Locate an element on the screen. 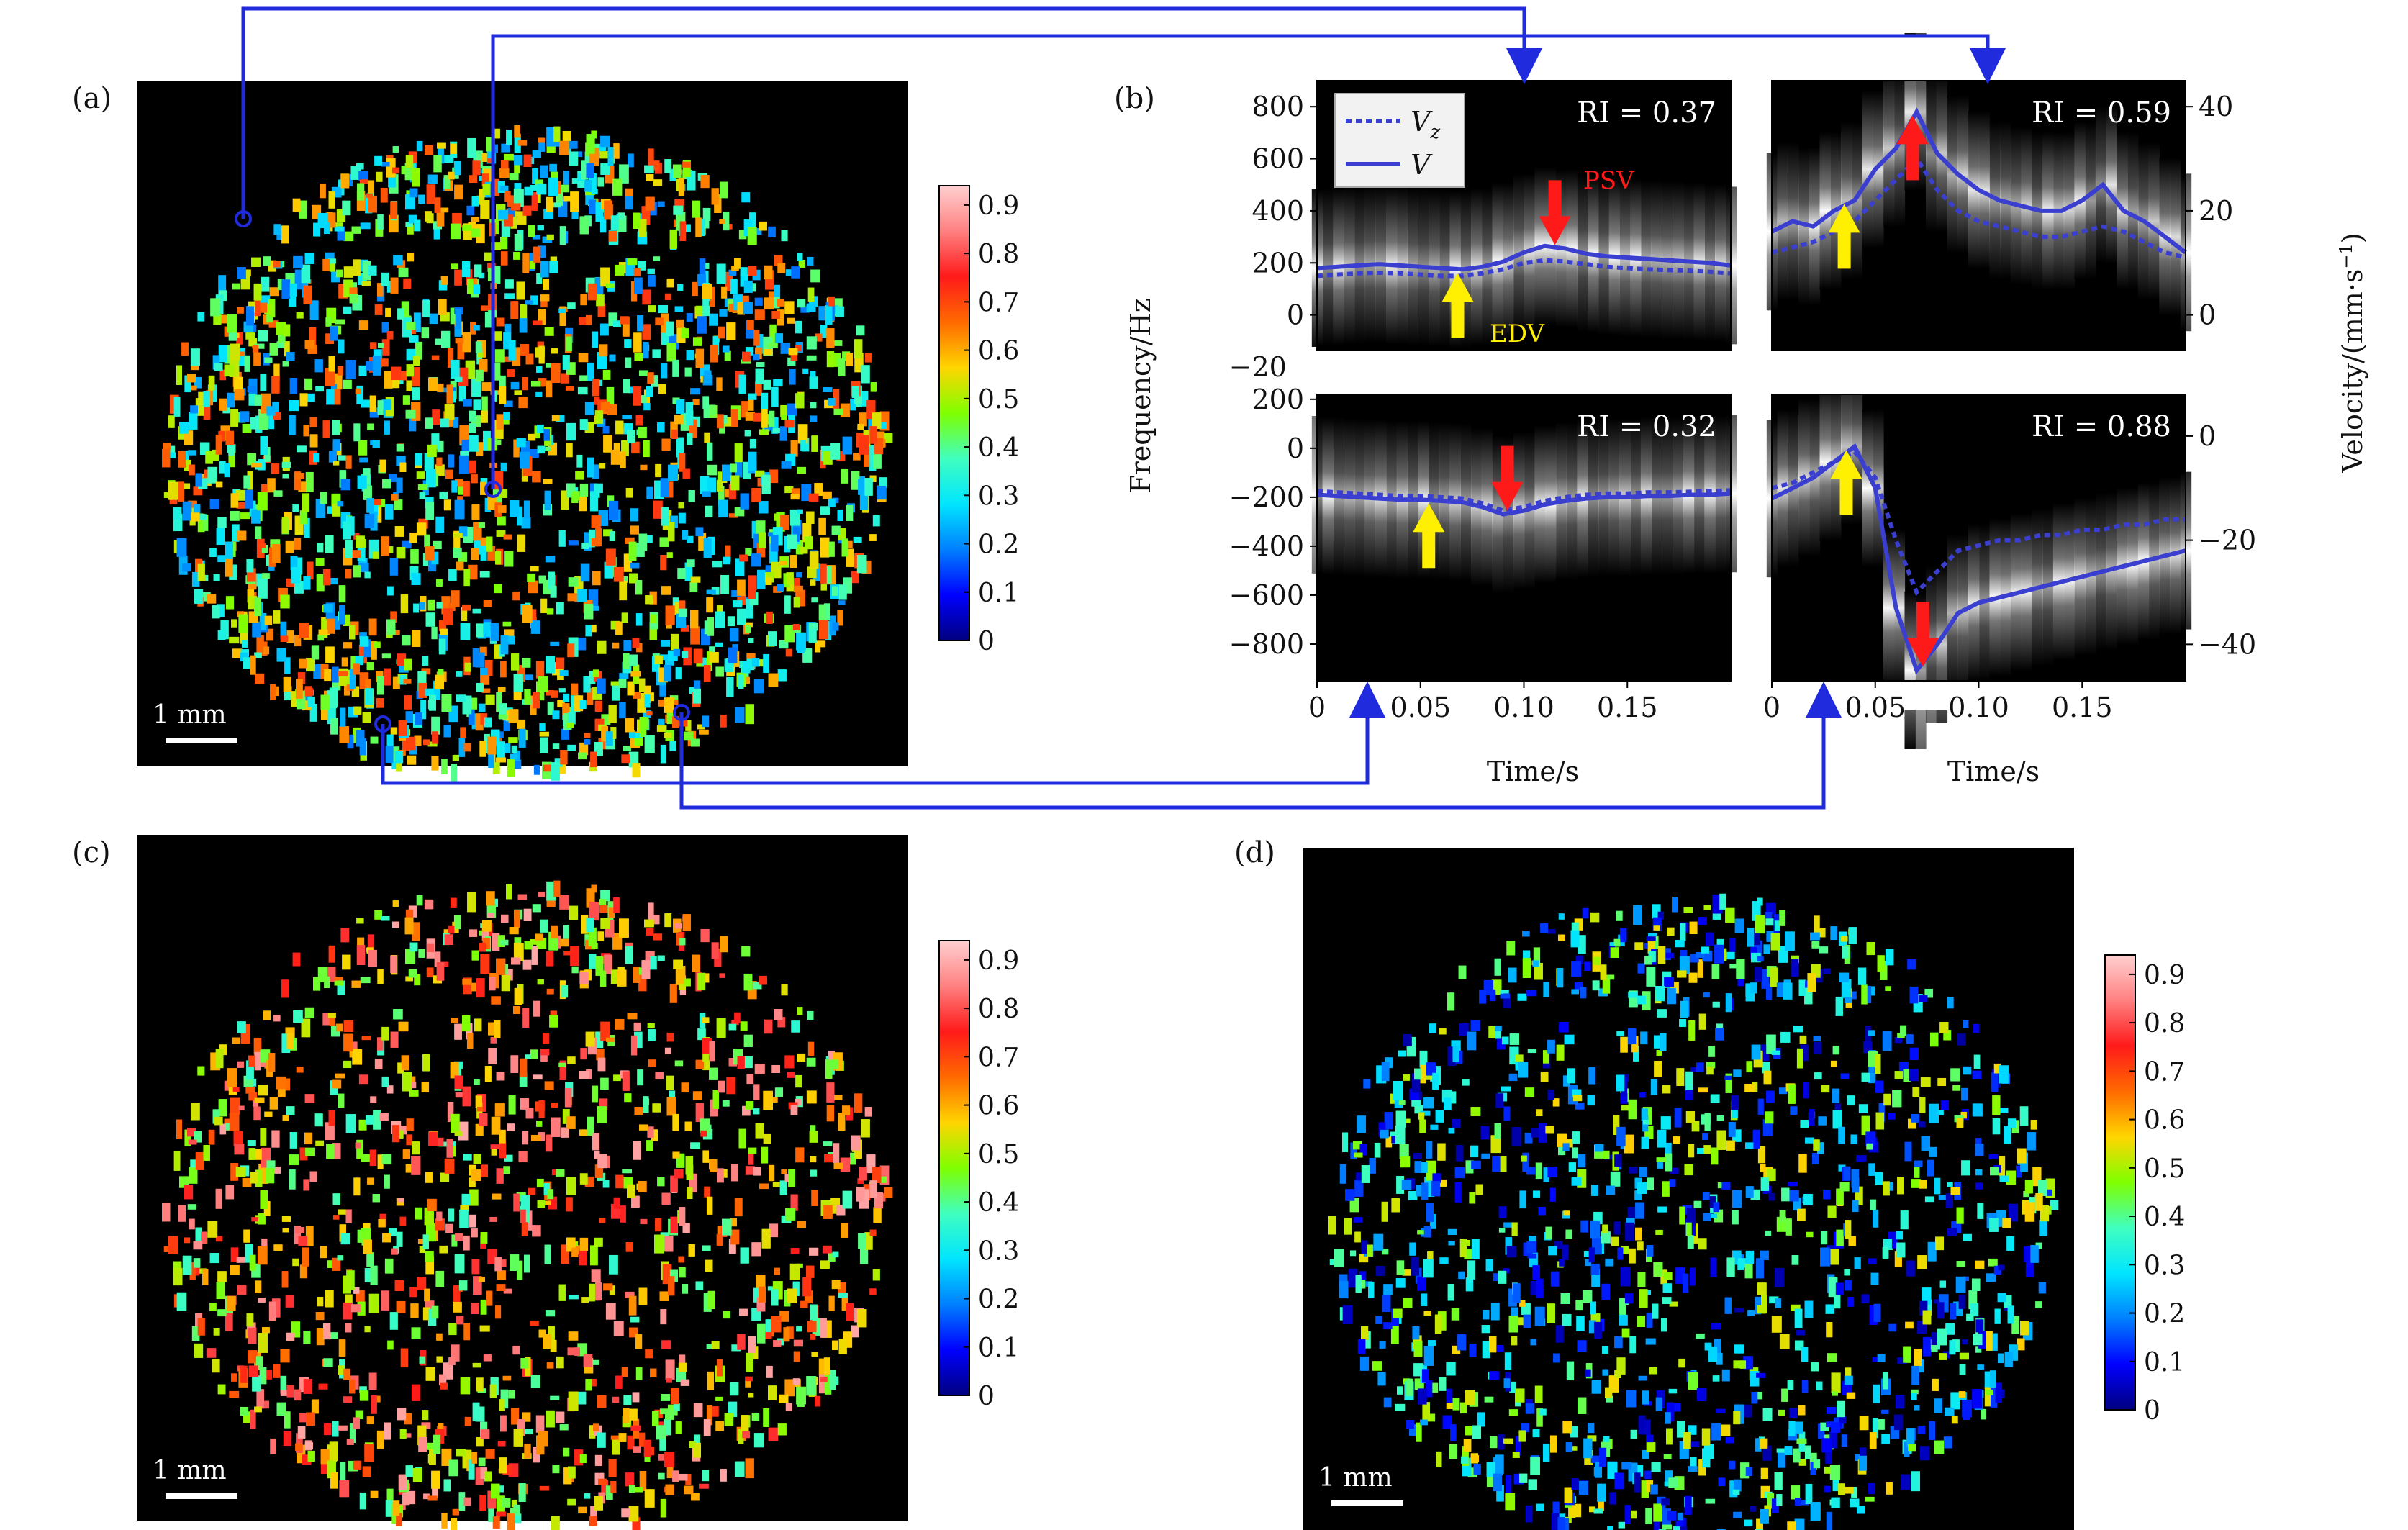  panel-label-d: (d) is located at coordinates (1254, 852).